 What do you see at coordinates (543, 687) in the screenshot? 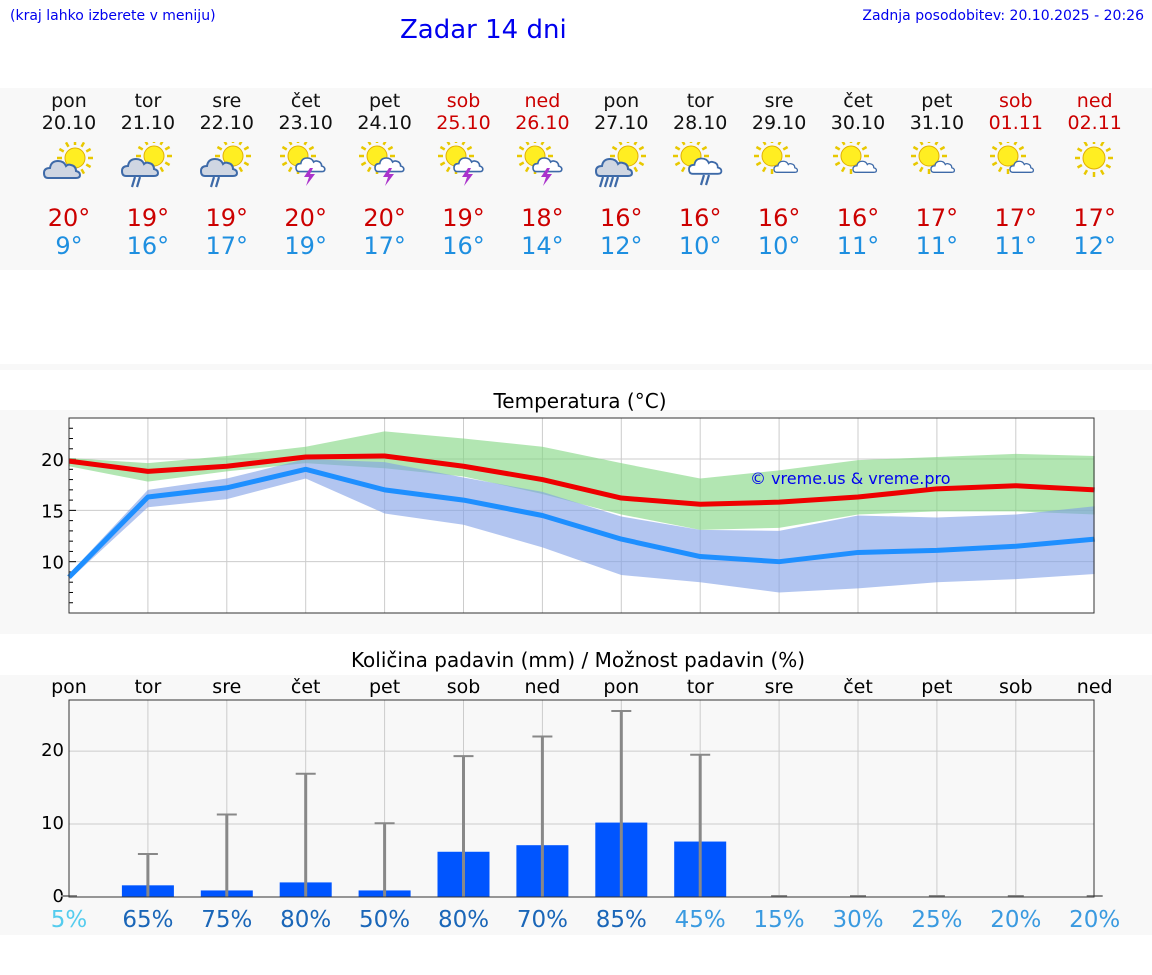
I see `category-label: ned` at bounding box center [543, 687].